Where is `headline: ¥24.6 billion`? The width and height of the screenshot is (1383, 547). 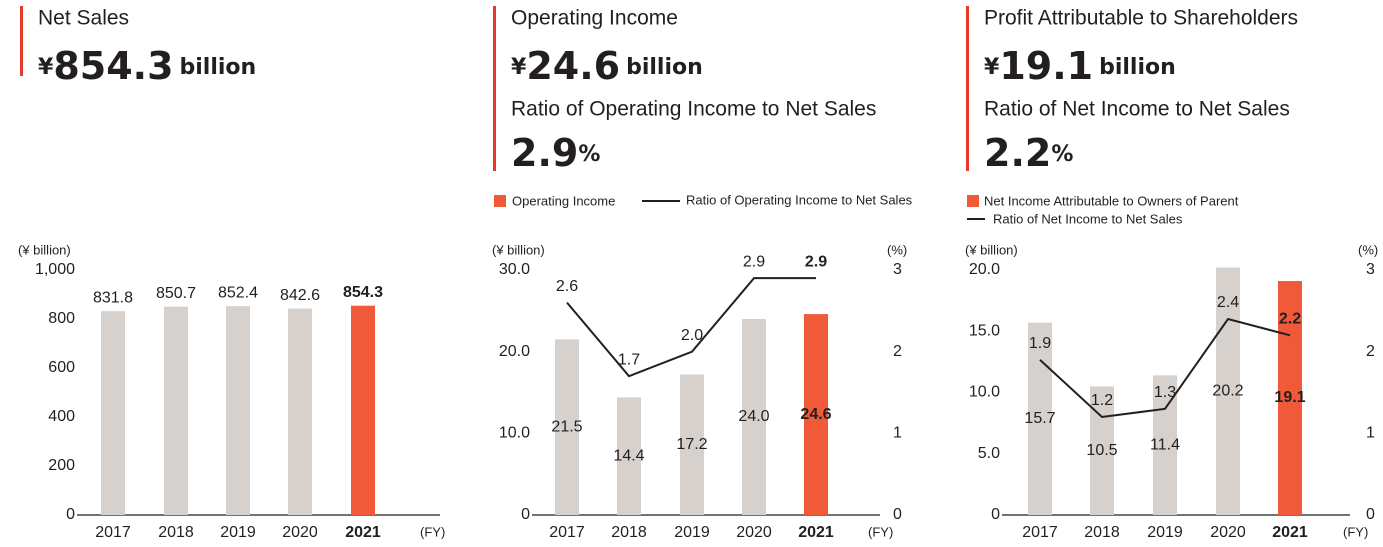
headline: ¥24.6 billion is located at coordinates (607, 66).